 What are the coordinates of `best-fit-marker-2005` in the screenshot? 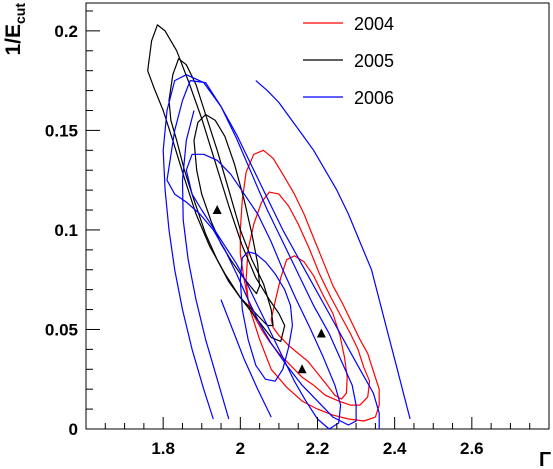 It's located at (217, 210).